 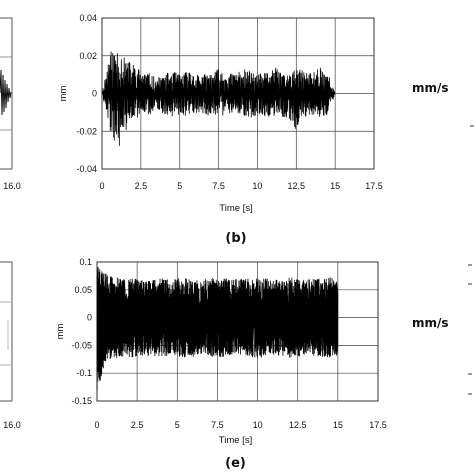 What do you see at coordinates (83, 290) in the screenshot?
I see `y-tick-label: 0.05` at bounding box center [83, 290].